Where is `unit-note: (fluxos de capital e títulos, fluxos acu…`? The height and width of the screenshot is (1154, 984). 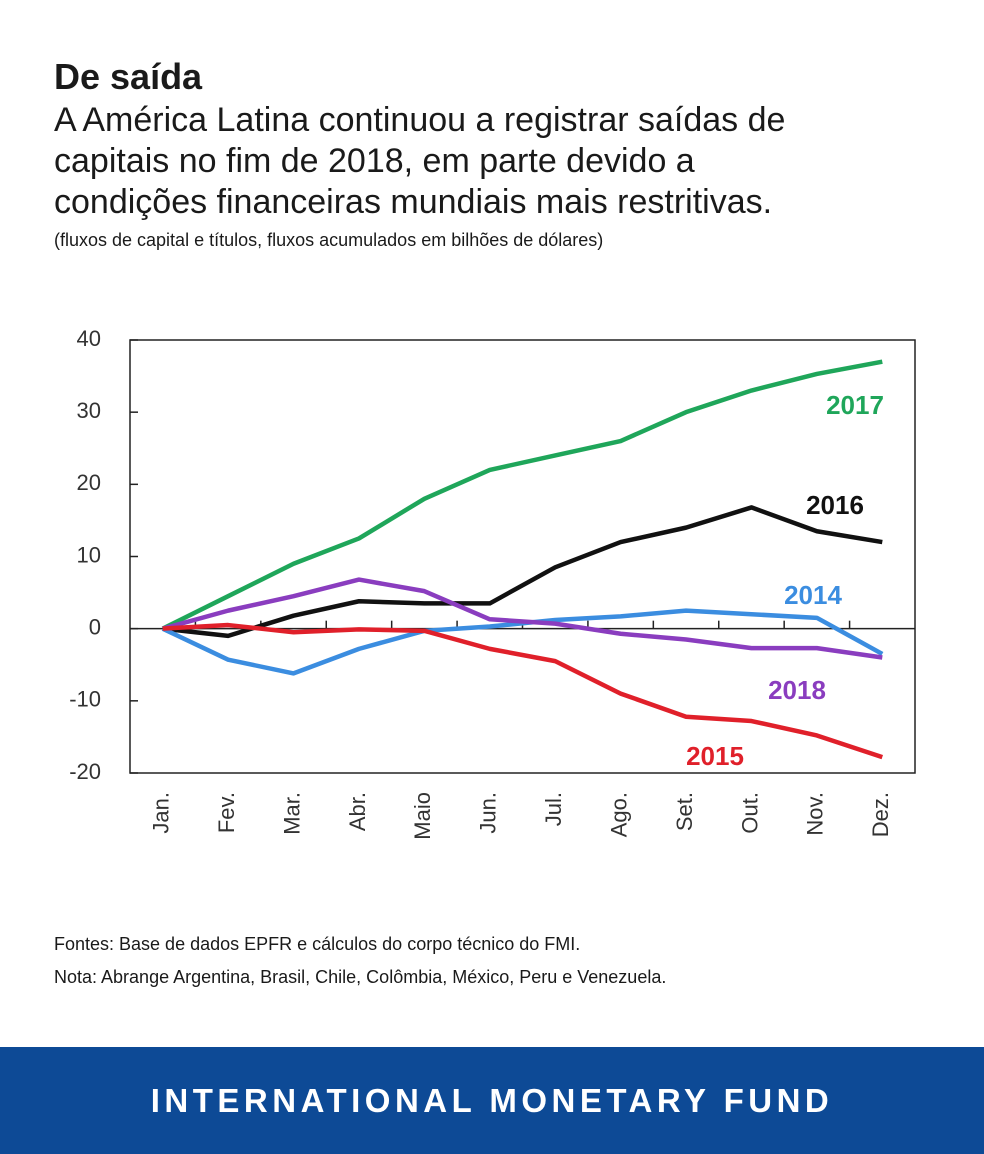
unit-note: (fluxos de capital e títulos, fluxos acu… is located at coordinates (329, 240).